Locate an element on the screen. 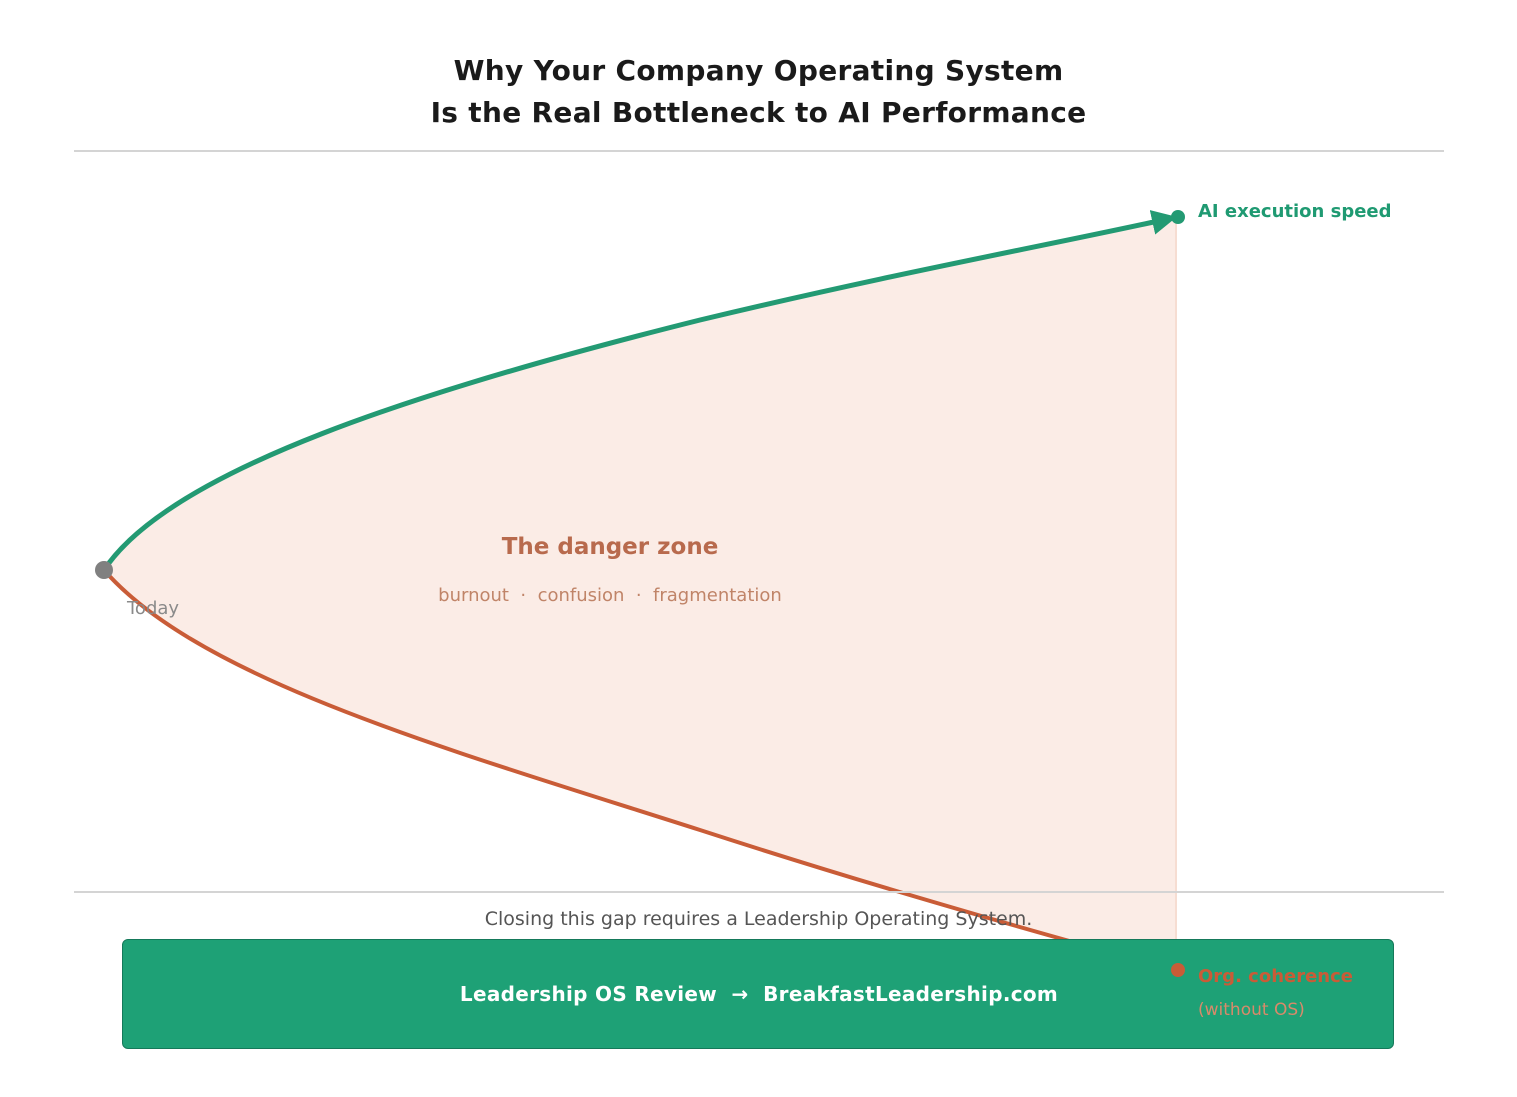 This screenshot has height=1097, width=1517. today-point is located at coordinates (104, 570).